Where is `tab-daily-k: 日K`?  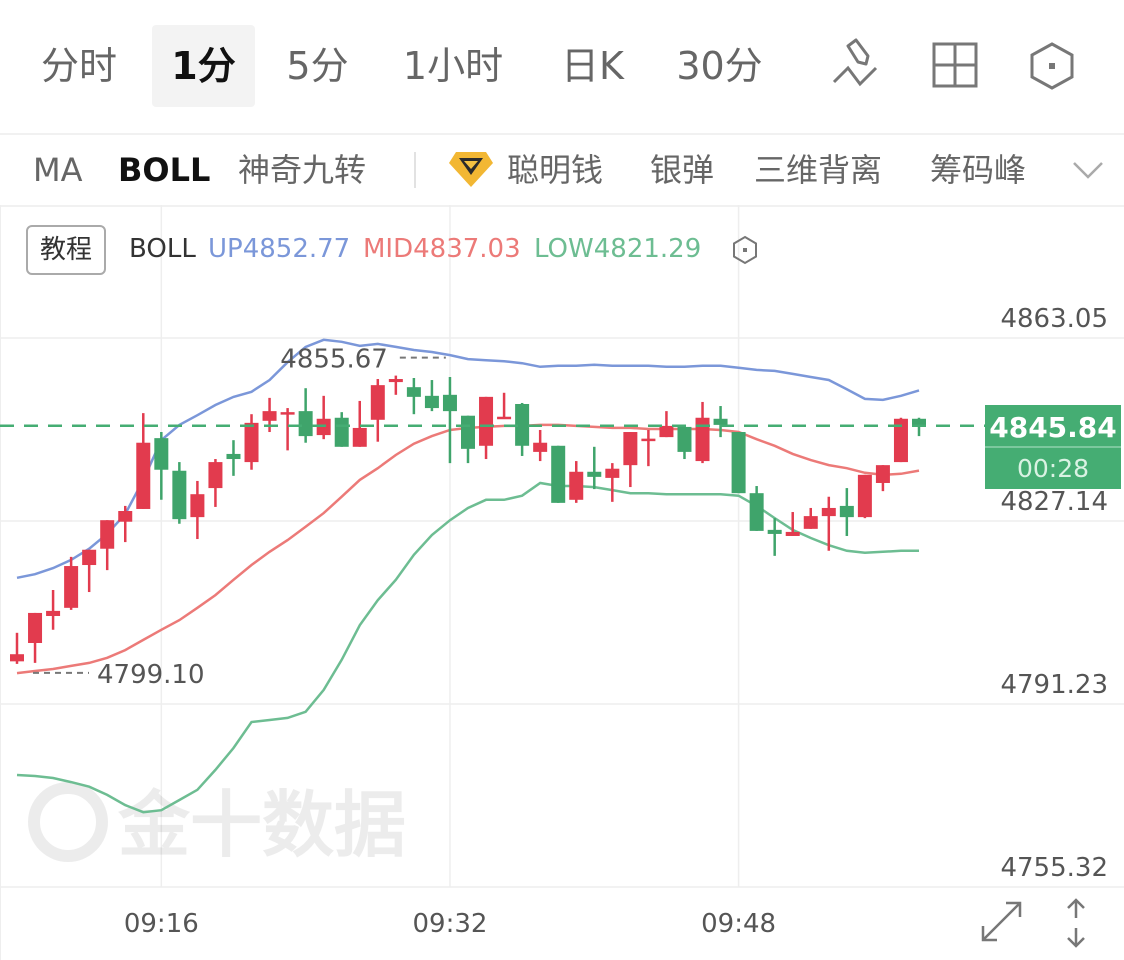
tab-daily-k: 日K is located at coordinates (592, 66).